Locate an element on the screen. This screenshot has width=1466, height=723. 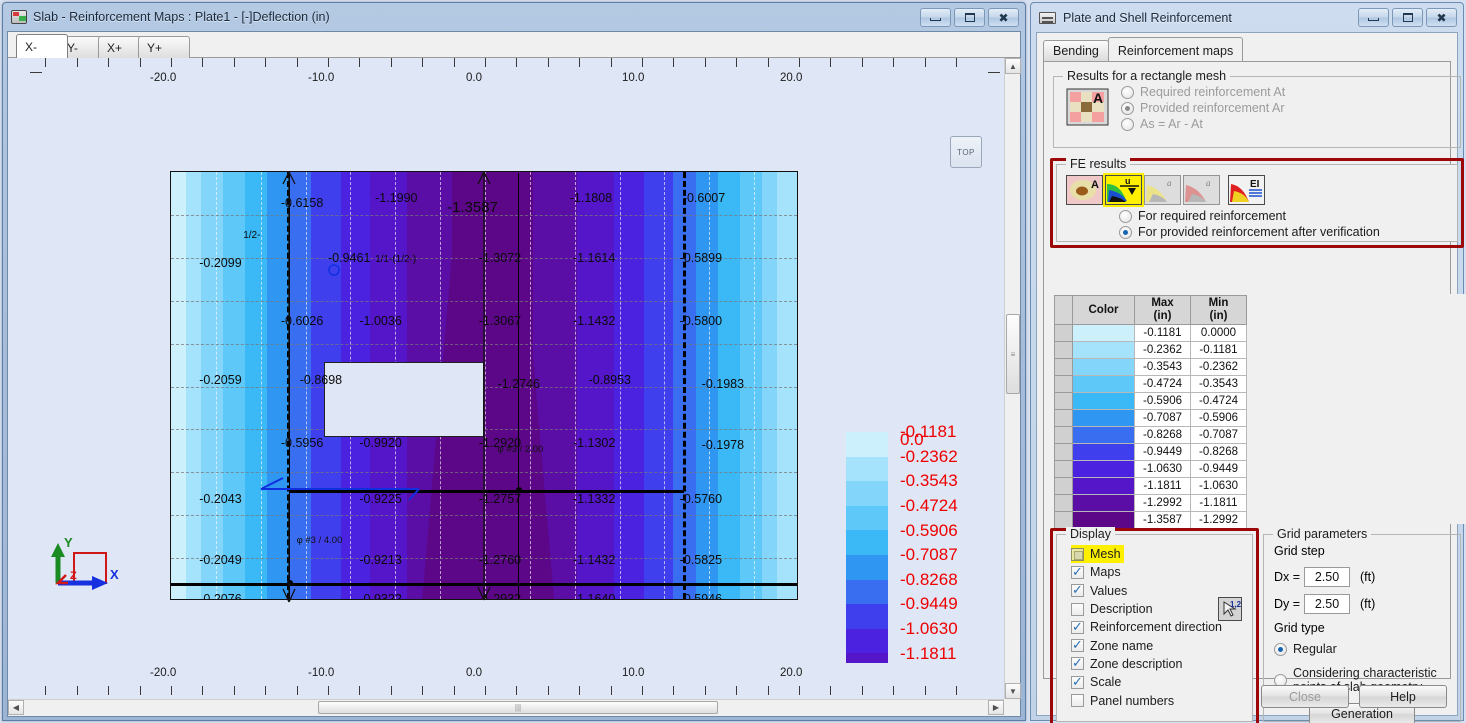
reinforcement-area-icon: A is located at coordinates (1084, 190).